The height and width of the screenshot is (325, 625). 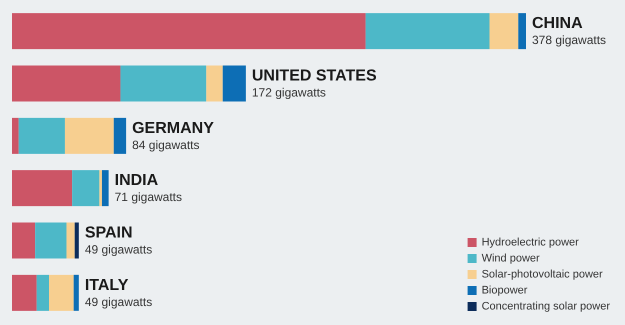 What do you see at coordinates (569, 40) in the screenshot?
I see `text: 378 gigawatts` at bounding box center [569, 40].